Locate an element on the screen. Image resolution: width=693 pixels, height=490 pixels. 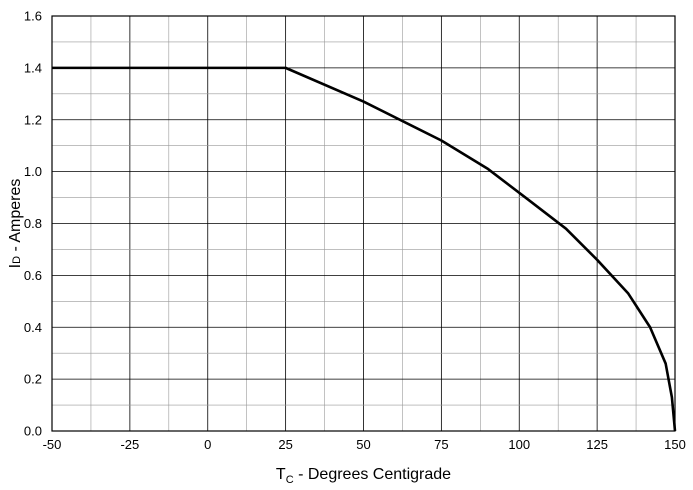
x-tick-label: 100 is located at coordinates (519, 444).